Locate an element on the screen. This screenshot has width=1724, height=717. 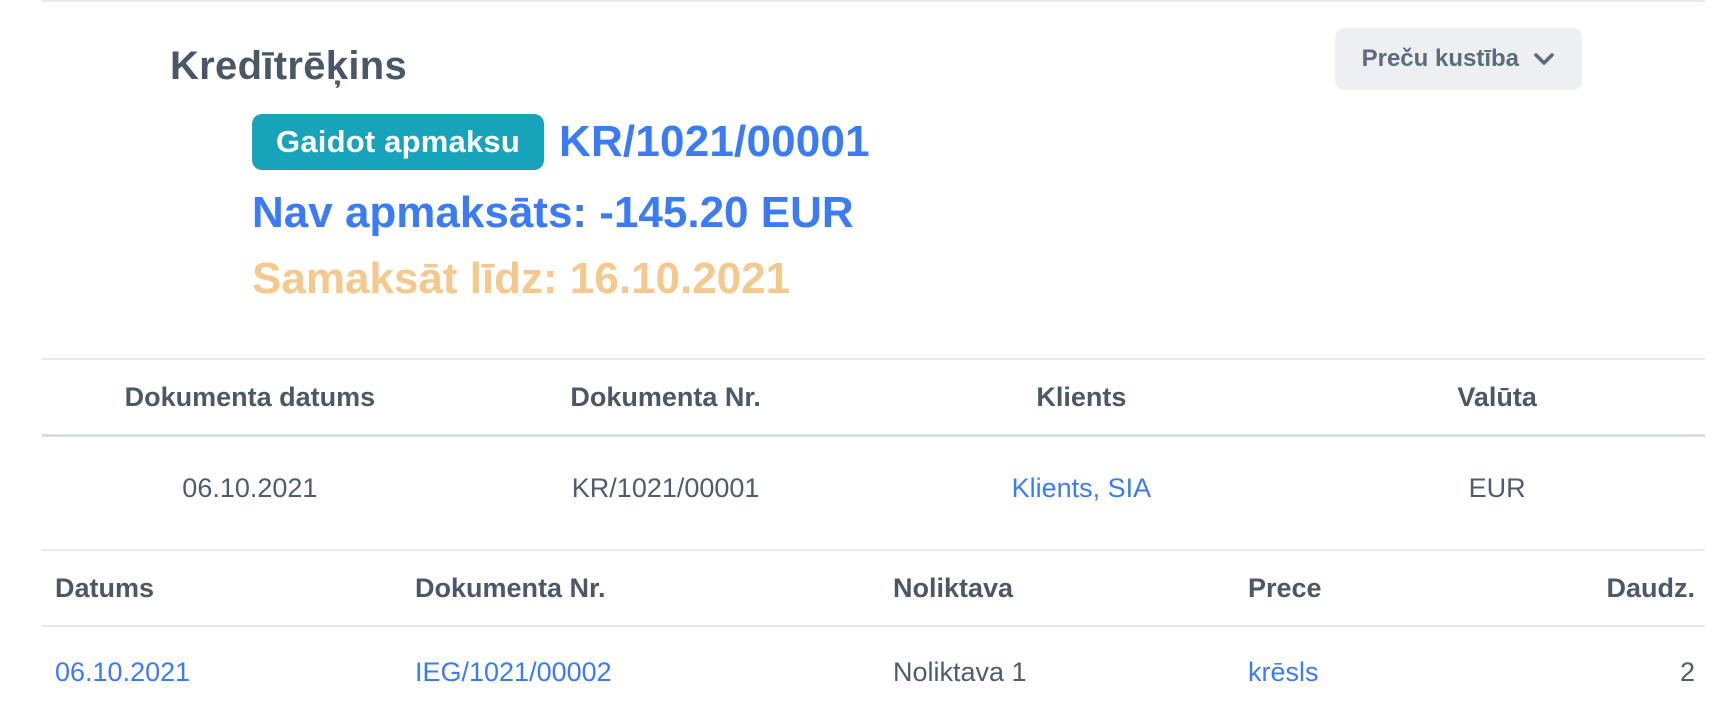
column-header-quantity: Daudz. is located at coordinates (1615, 588).